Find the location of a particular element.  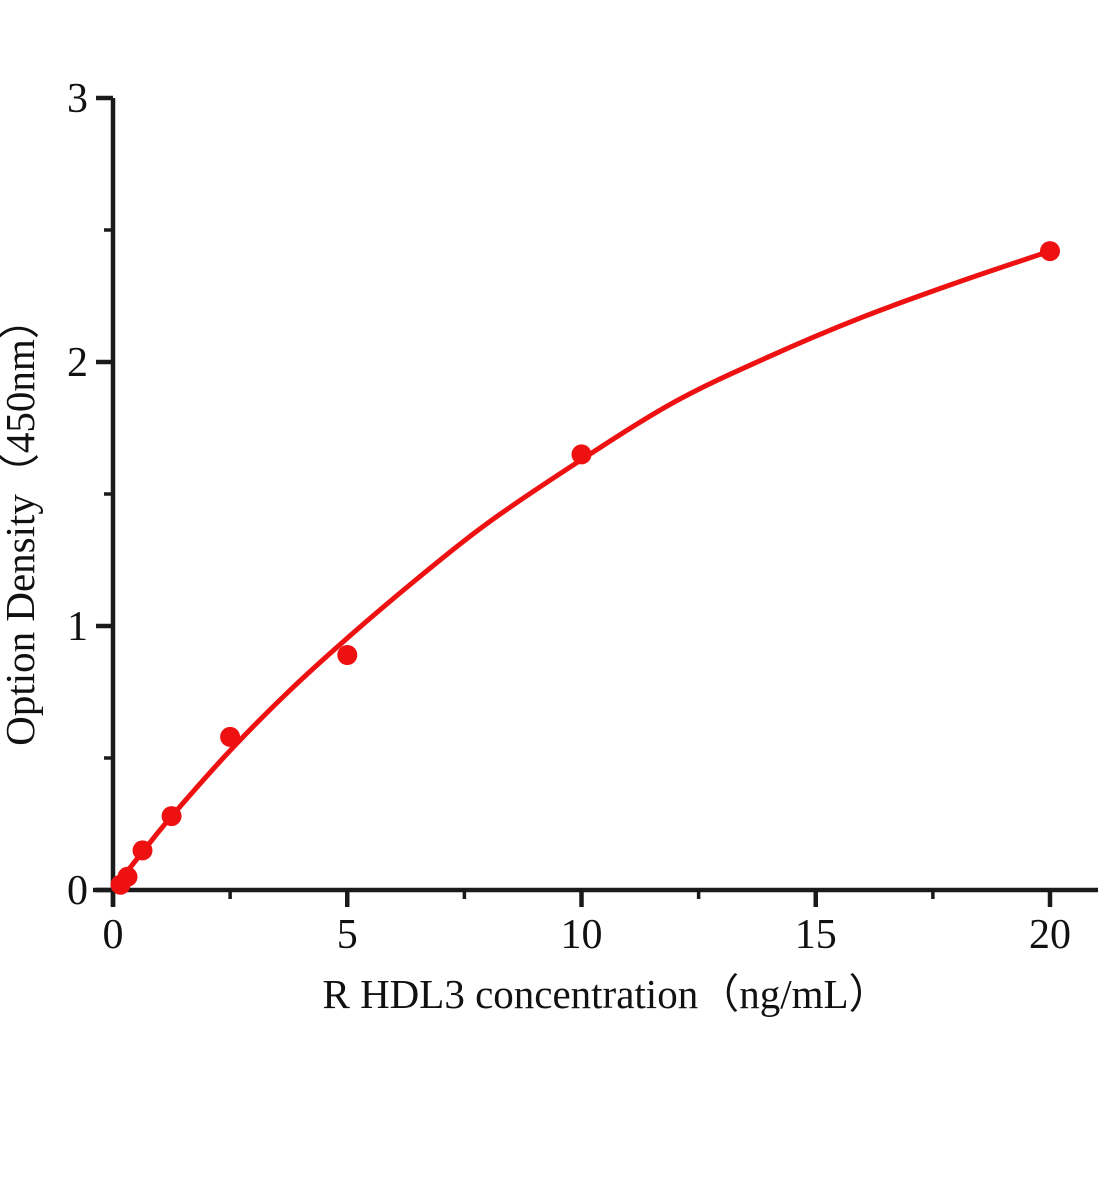

x-tick-label: 0 is located at coordinates (113, 935).